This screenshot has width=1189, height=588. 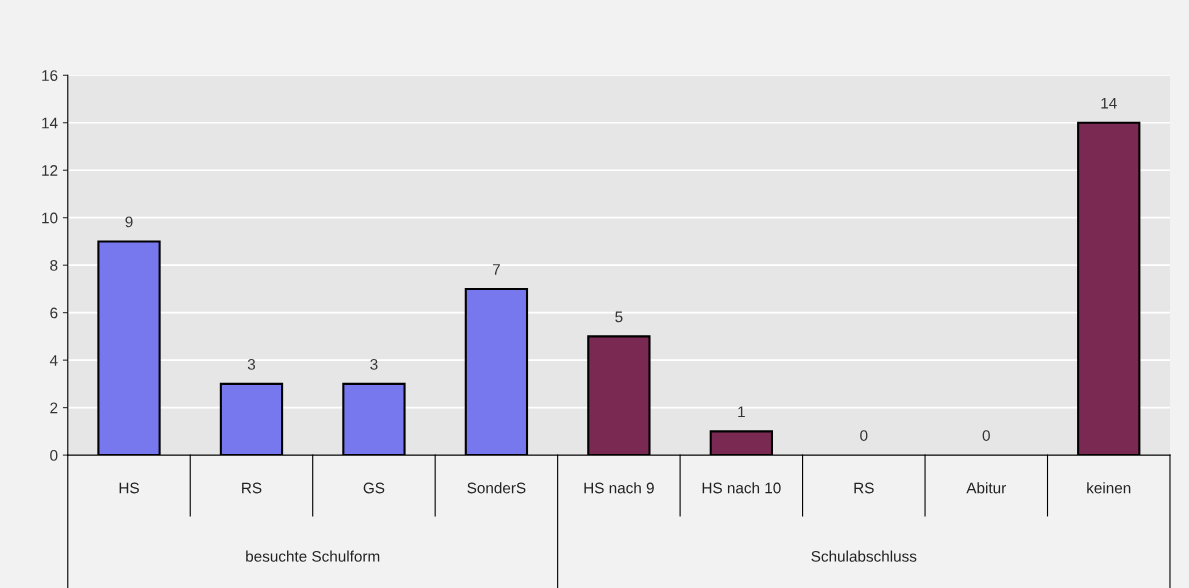 I want to click on y-tick-label: 0, so click(x=54, y=455).